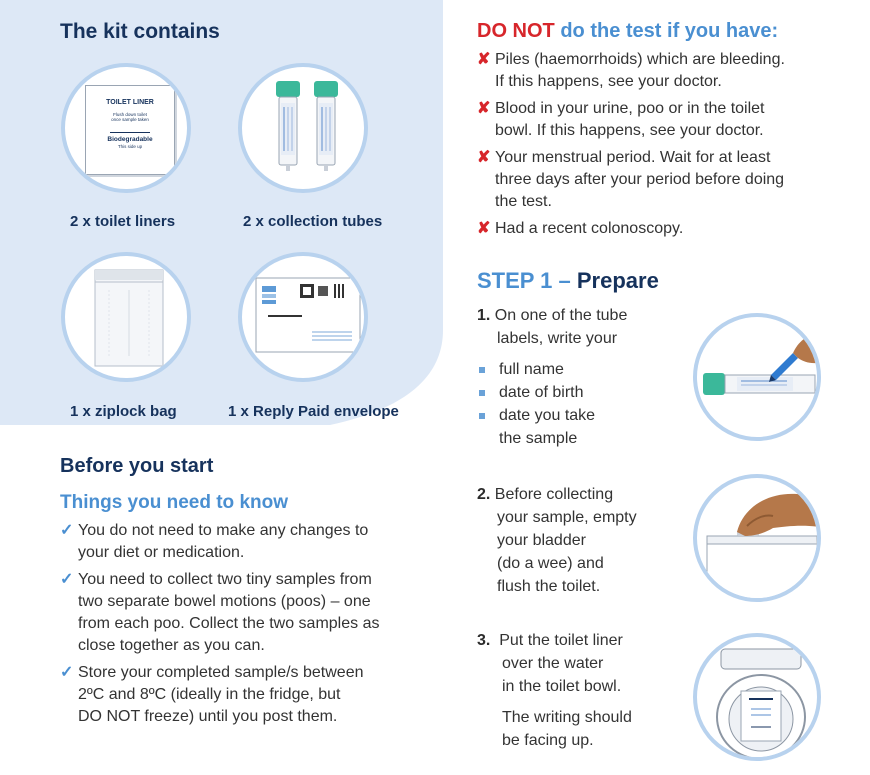 This screenshot has width=870, height=775. Describe the element at coordinates (608, 81) in the screenshot. I see `donot-item-line: If this happens, see your doctor.` at that location.